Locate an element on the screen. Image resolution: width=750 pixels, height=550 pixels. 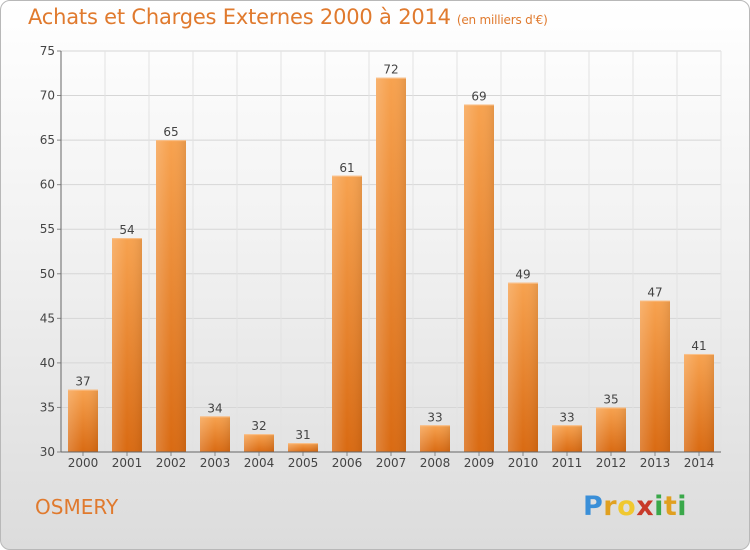
x-tick-label: 2003 is located at coordinates (215, 463).